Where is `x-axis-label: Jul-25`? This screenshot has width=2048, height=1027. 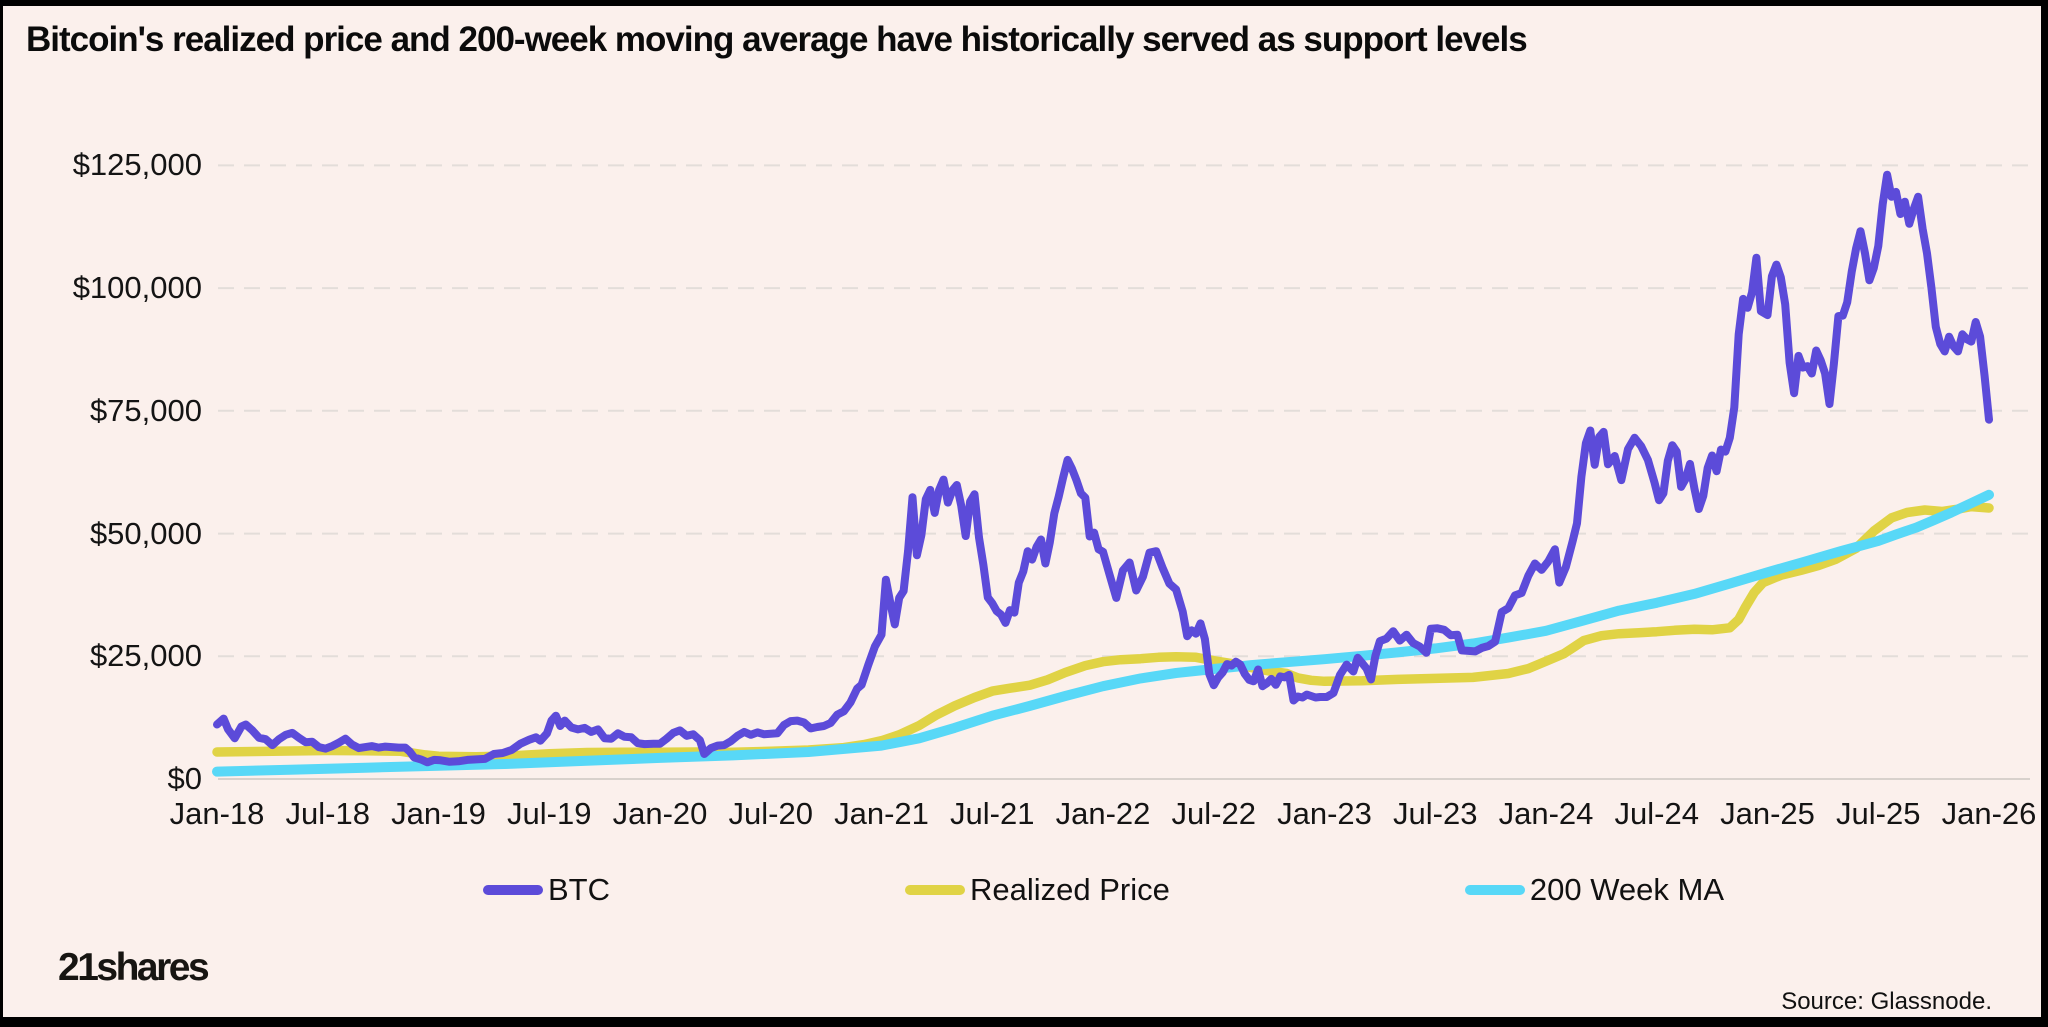 x-axis-label: Jul-25 is located at coordinates (1878, 813).